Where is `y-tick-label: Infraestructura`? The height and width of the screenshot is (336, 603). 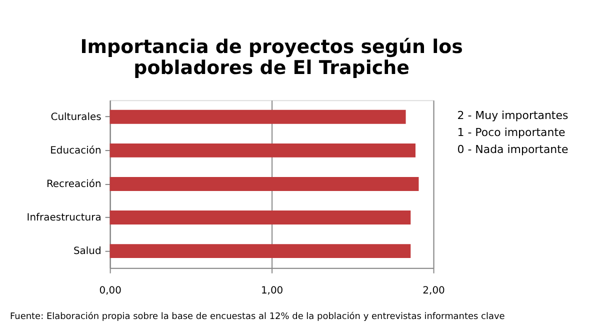
y-tick-label: Infraestructura is located at coordinates (64, 218).